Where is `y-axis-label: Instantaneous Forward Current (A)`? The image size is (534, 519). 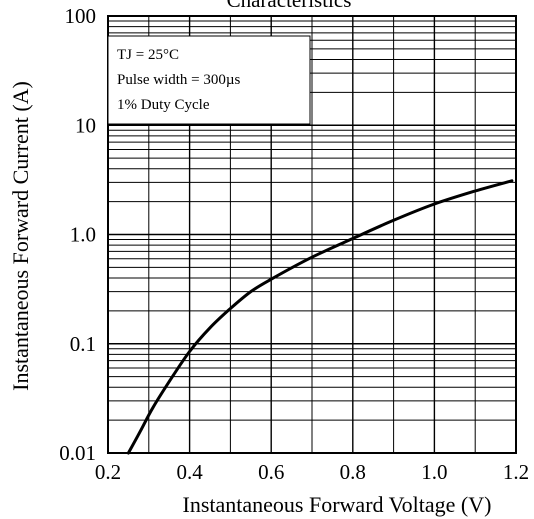
y-axis-label: Instantaneous Forward Current (A) is located at coordinates (20, 236).